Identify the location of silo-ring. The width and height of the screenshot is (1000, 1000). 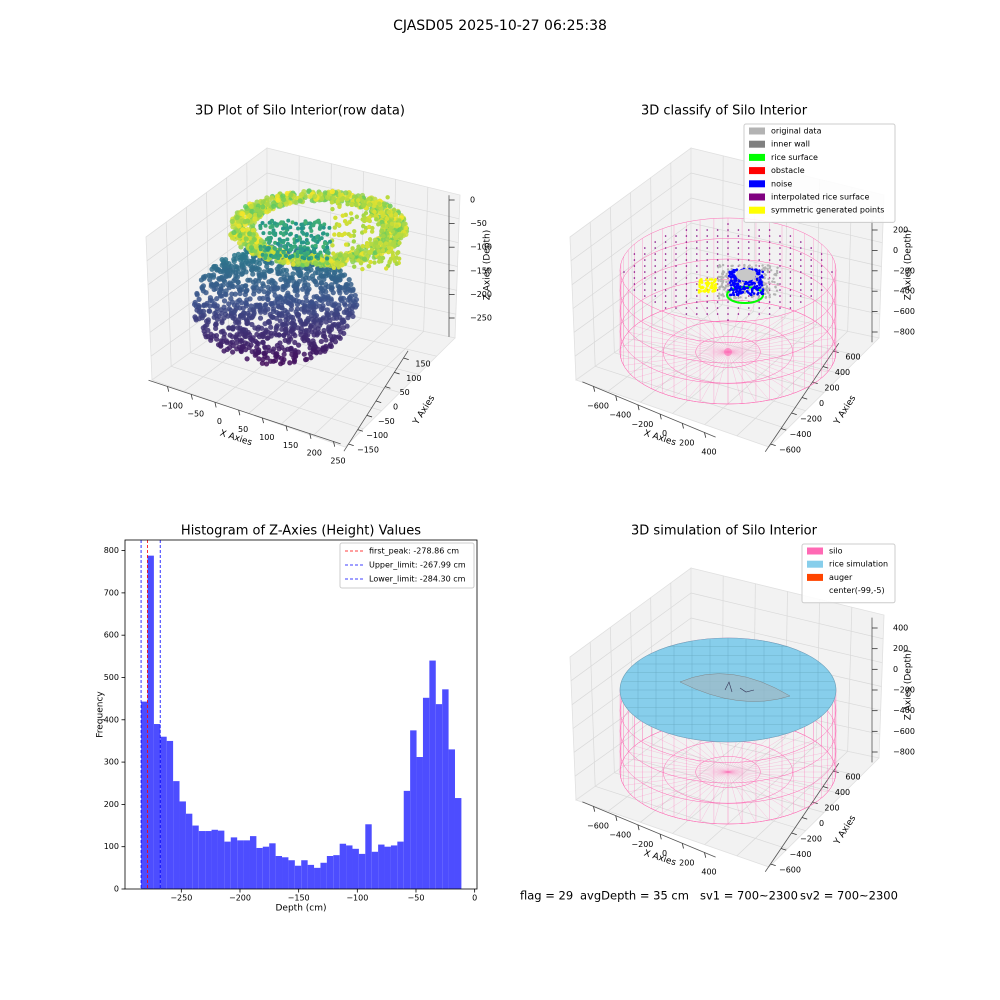
(728, 311).